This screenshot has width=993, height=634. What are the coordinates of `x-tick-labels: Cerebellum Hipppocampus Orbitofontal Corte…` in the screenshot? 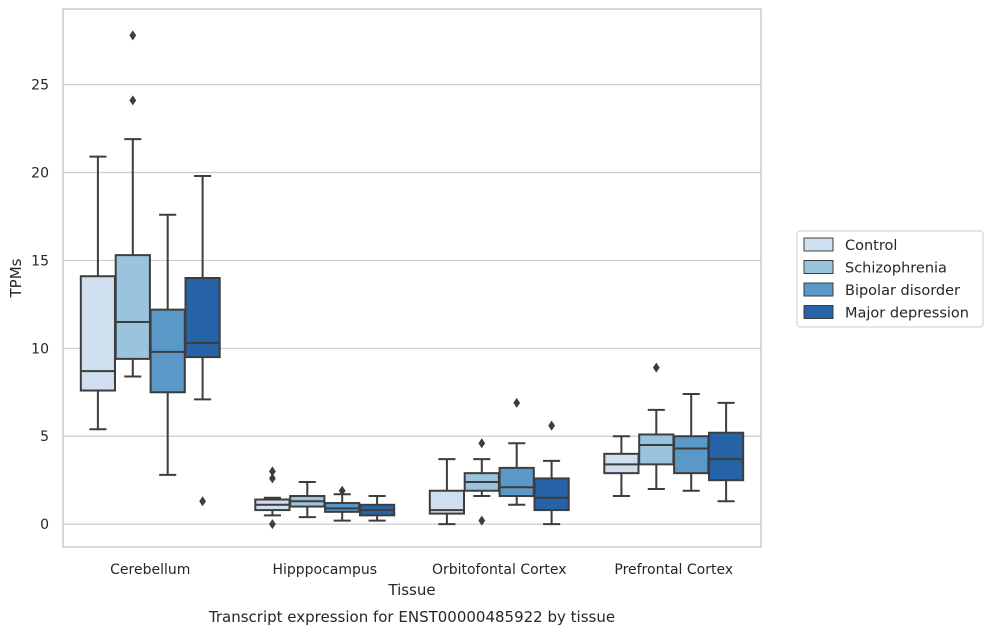 It's located at (421, 570).